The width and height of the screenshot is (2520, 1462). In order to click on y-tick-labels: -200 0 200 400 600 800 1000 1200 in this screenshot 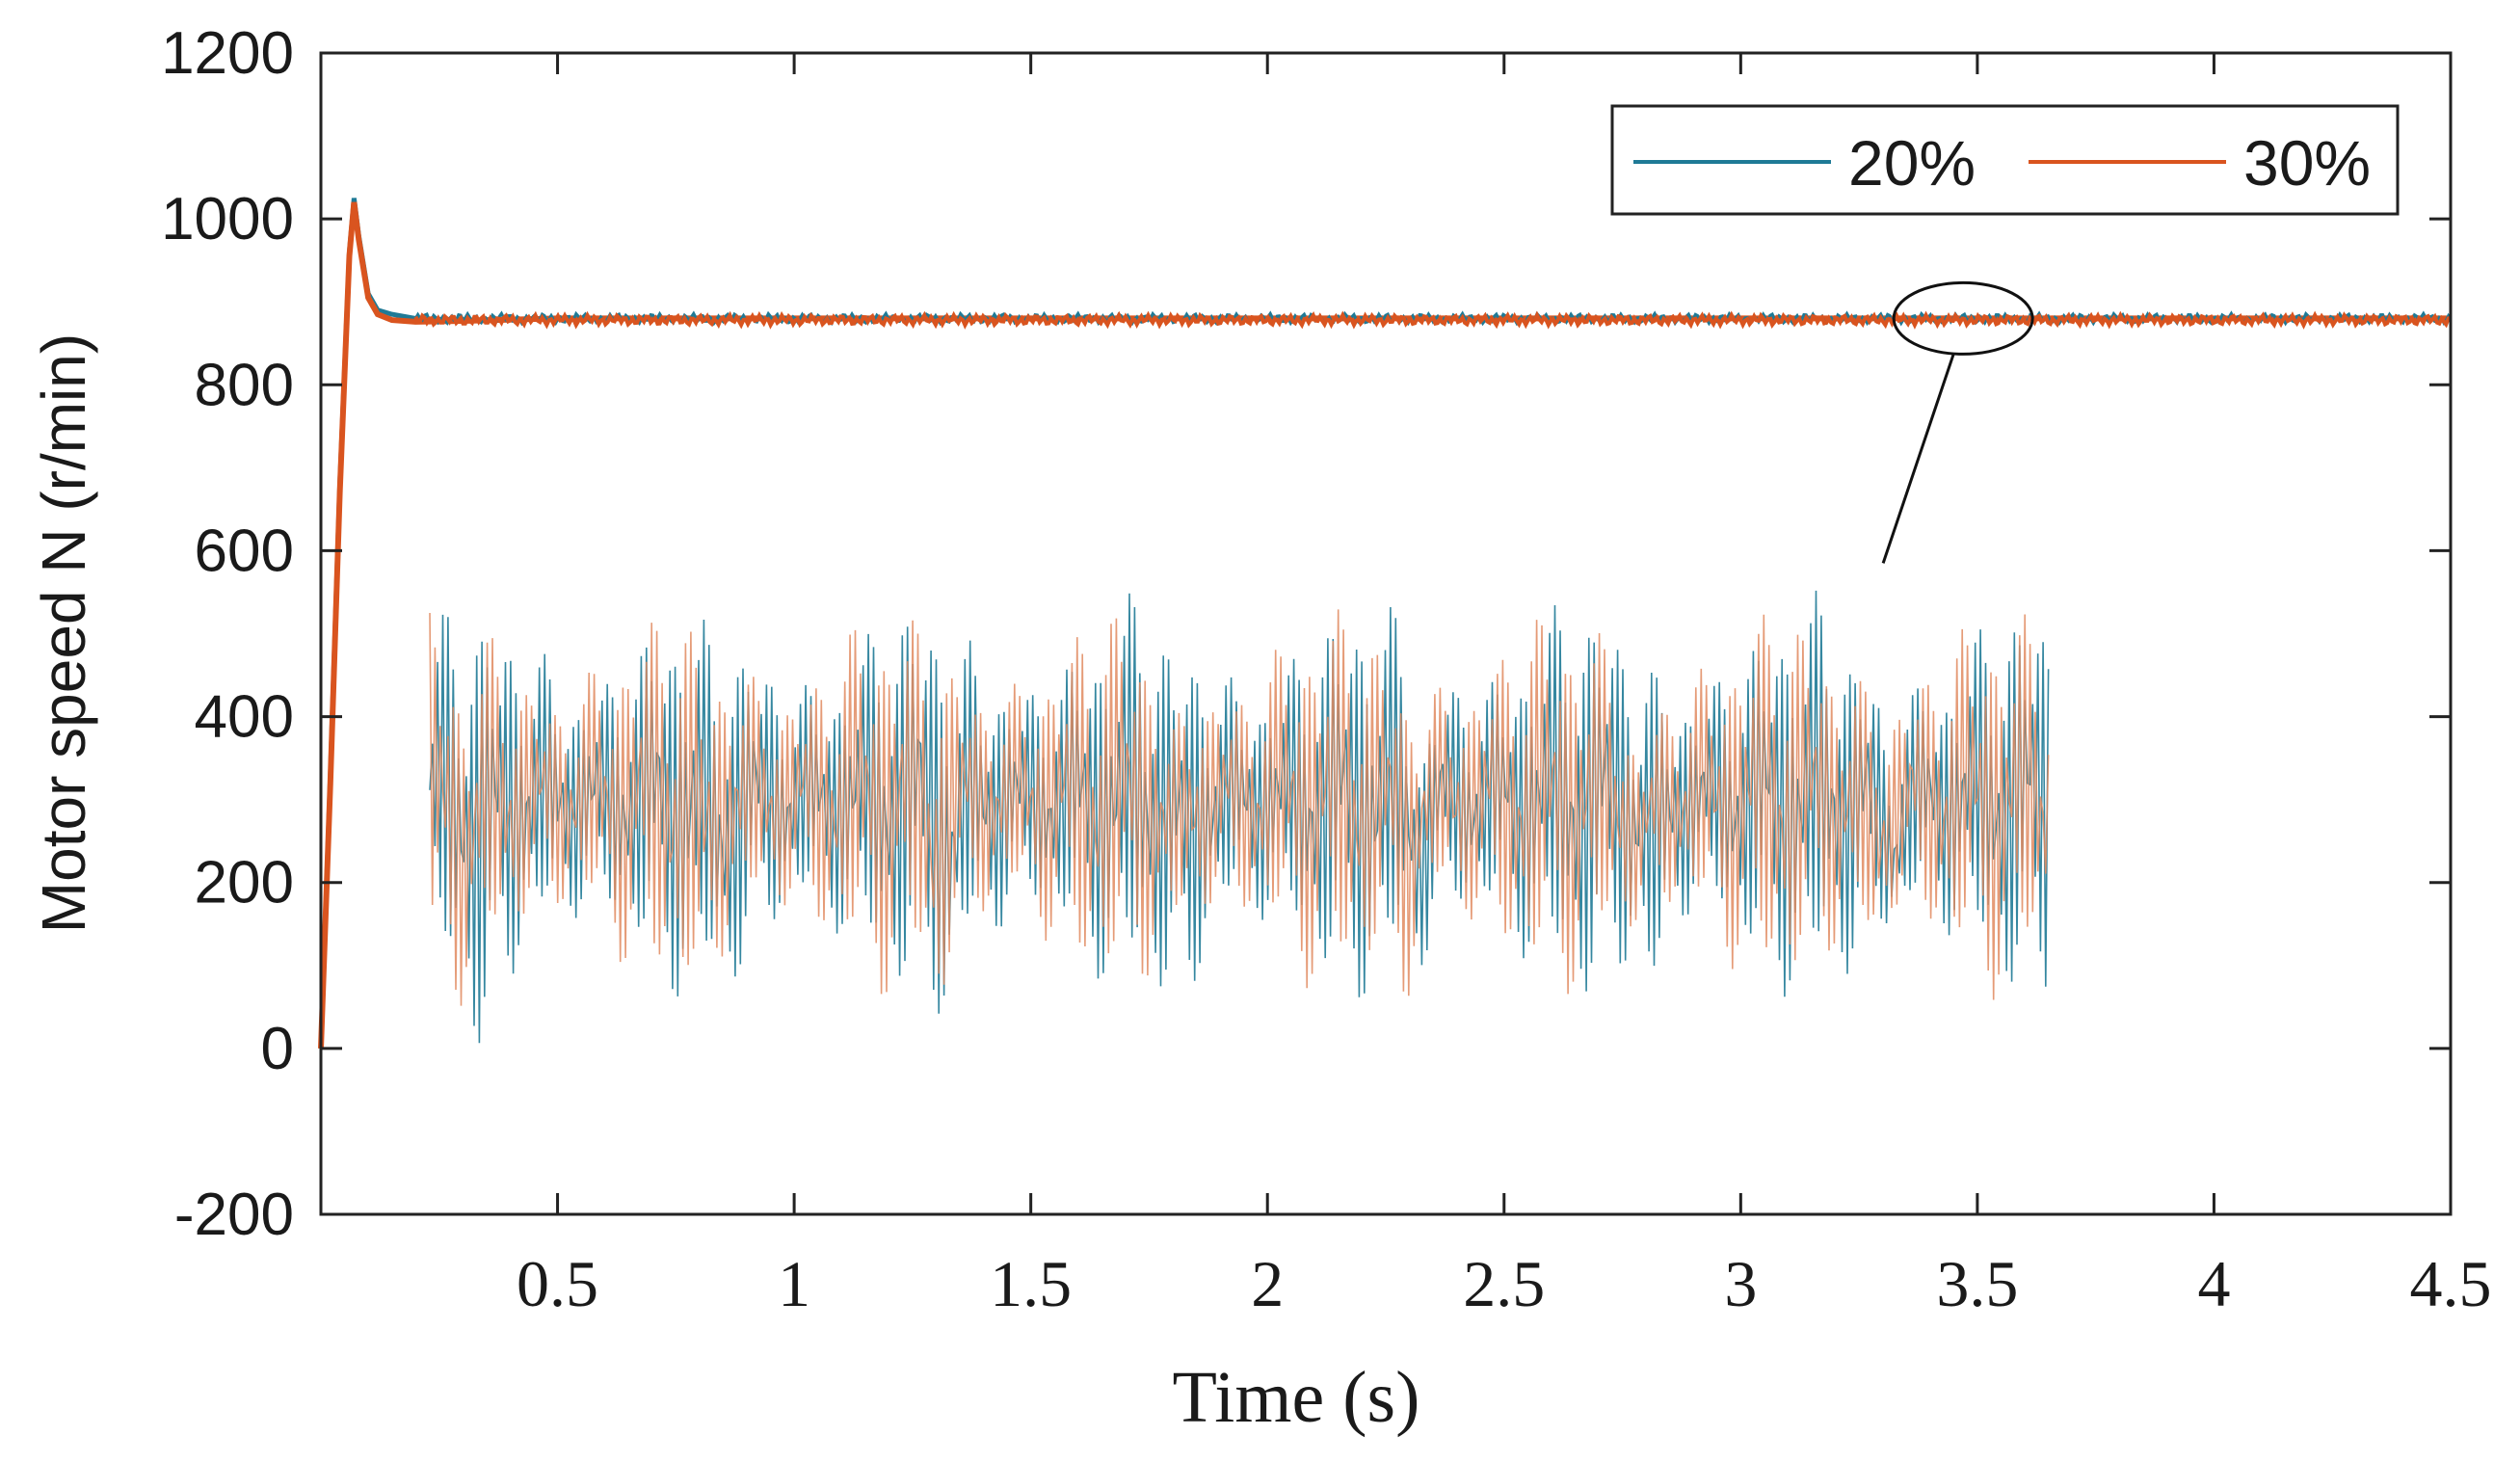, I will do `click(228, 634)`.